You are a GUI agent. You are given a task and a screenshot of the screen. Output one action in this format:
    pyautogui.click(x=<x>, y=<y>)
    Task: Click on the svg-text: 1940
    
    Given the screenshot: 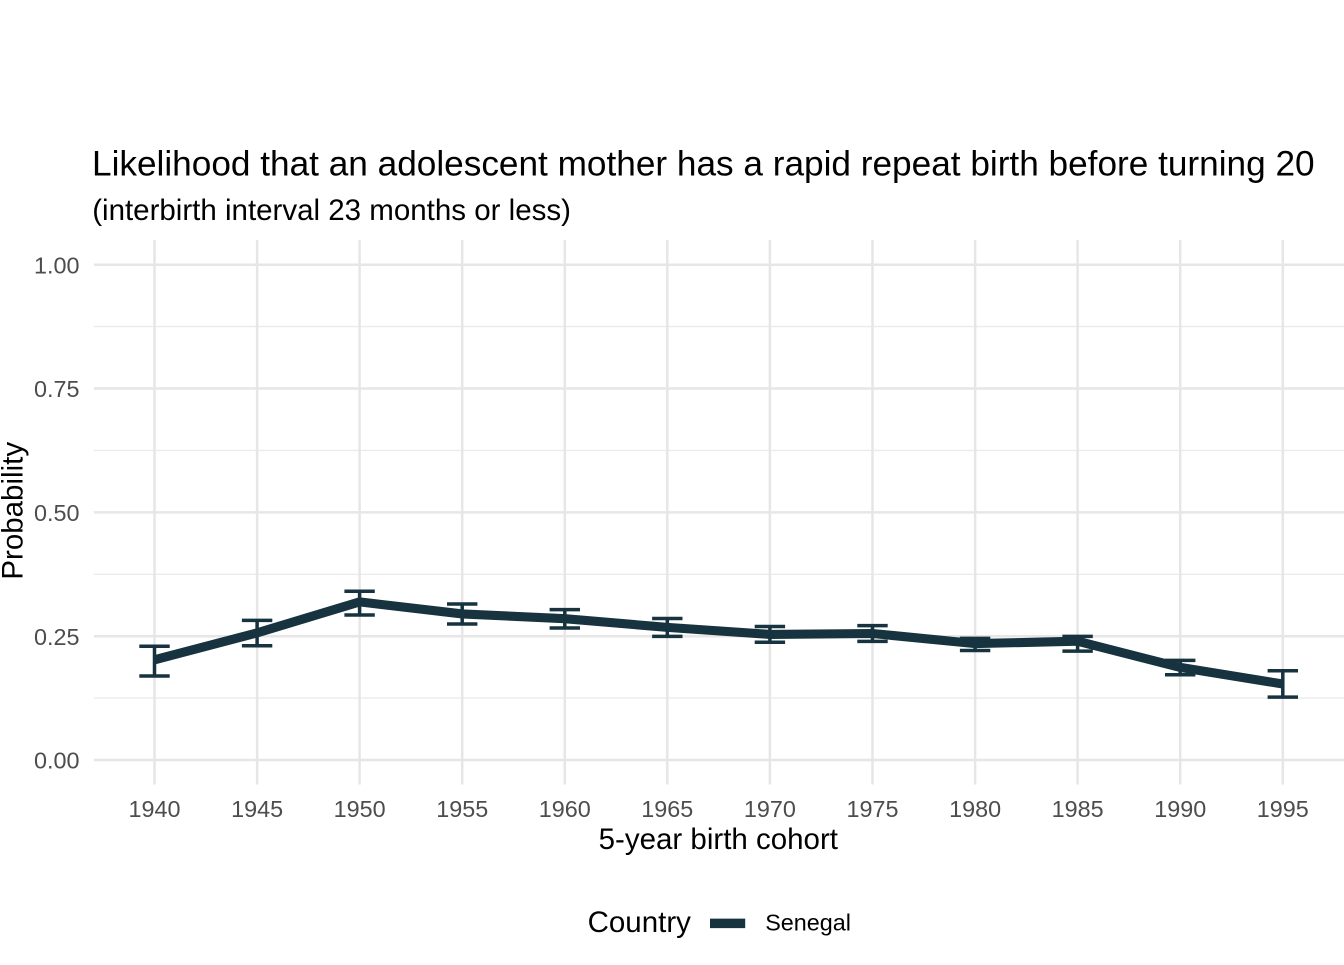 What is the action you would take?
    pyautogui.click(x=154, y=809)
    